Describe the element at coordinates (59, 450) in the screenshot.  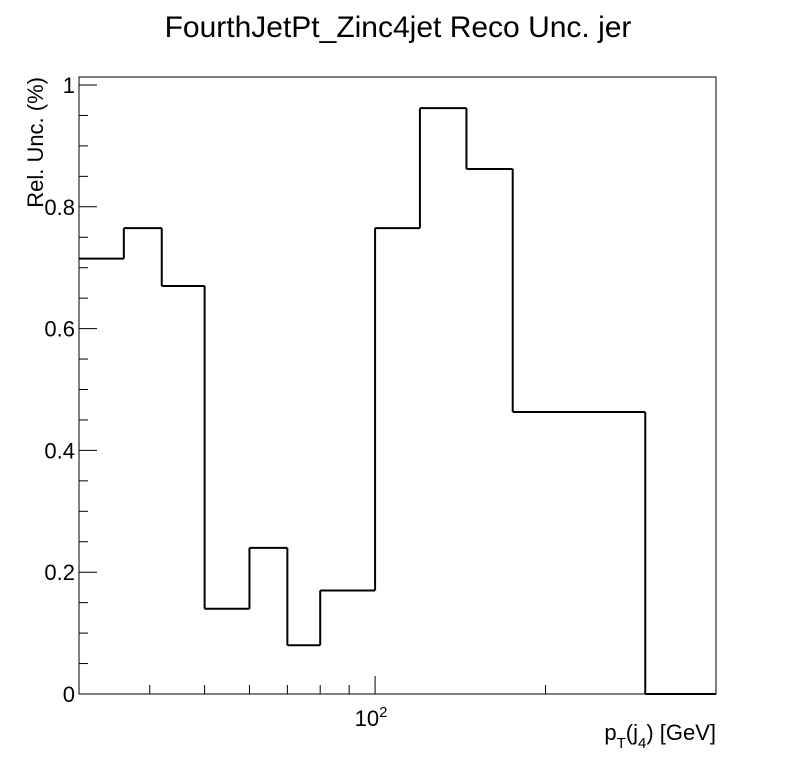
I see `y-tick-label: 0.4` at that location.